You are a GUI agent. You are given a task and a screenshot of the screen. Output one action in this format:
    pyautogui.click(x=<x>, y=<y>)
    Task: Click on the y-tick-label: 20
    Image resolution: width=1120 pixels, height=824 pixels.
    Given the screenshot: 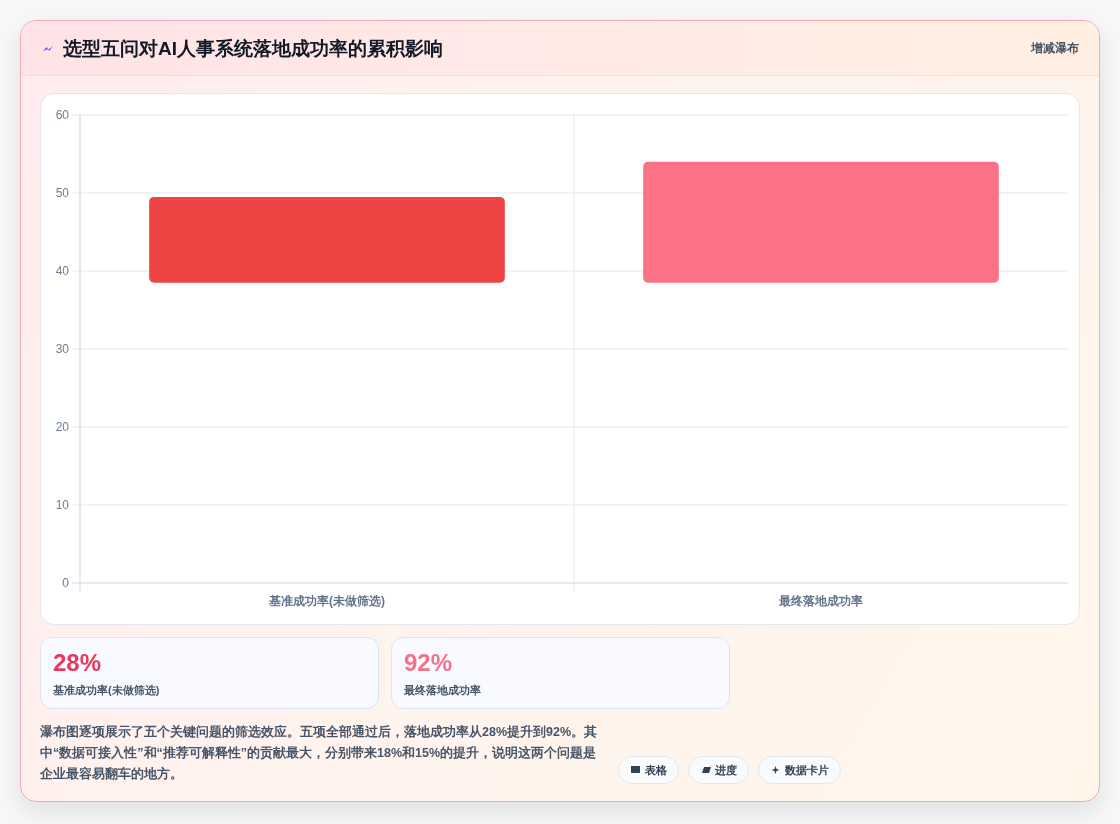 What is the action you would take?
    pyautogui.click(x=62, y=427)
    